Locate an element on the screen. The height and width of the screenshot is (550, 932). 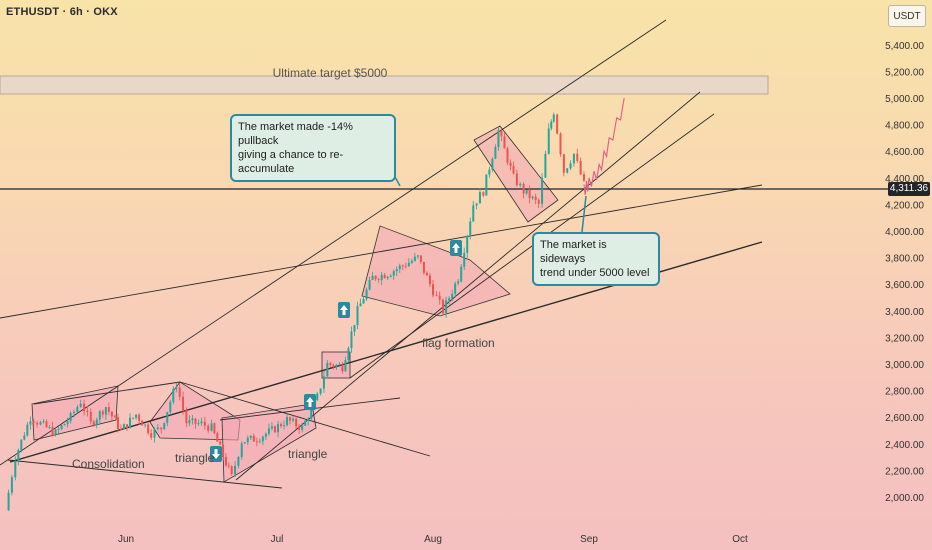
y-tick-label: 2,000.00 is located at coordinates (904, 498).